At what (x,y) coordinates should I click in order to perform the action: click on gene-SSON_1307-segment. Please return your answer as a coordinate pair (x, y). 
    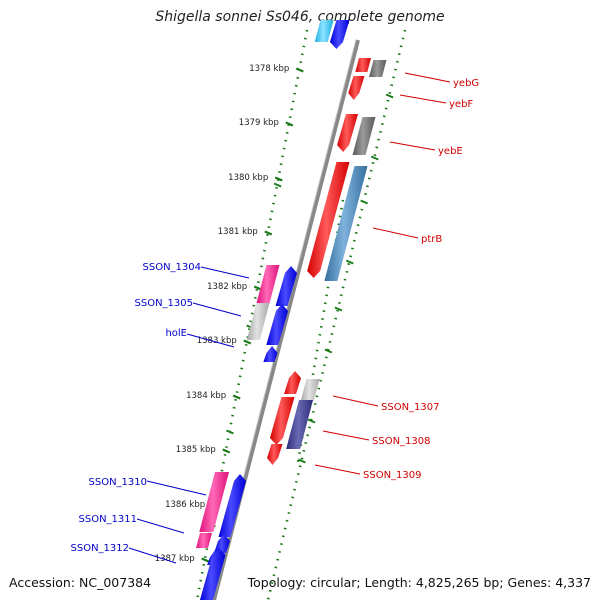
    Looking at the image, I should click on (292, 382).